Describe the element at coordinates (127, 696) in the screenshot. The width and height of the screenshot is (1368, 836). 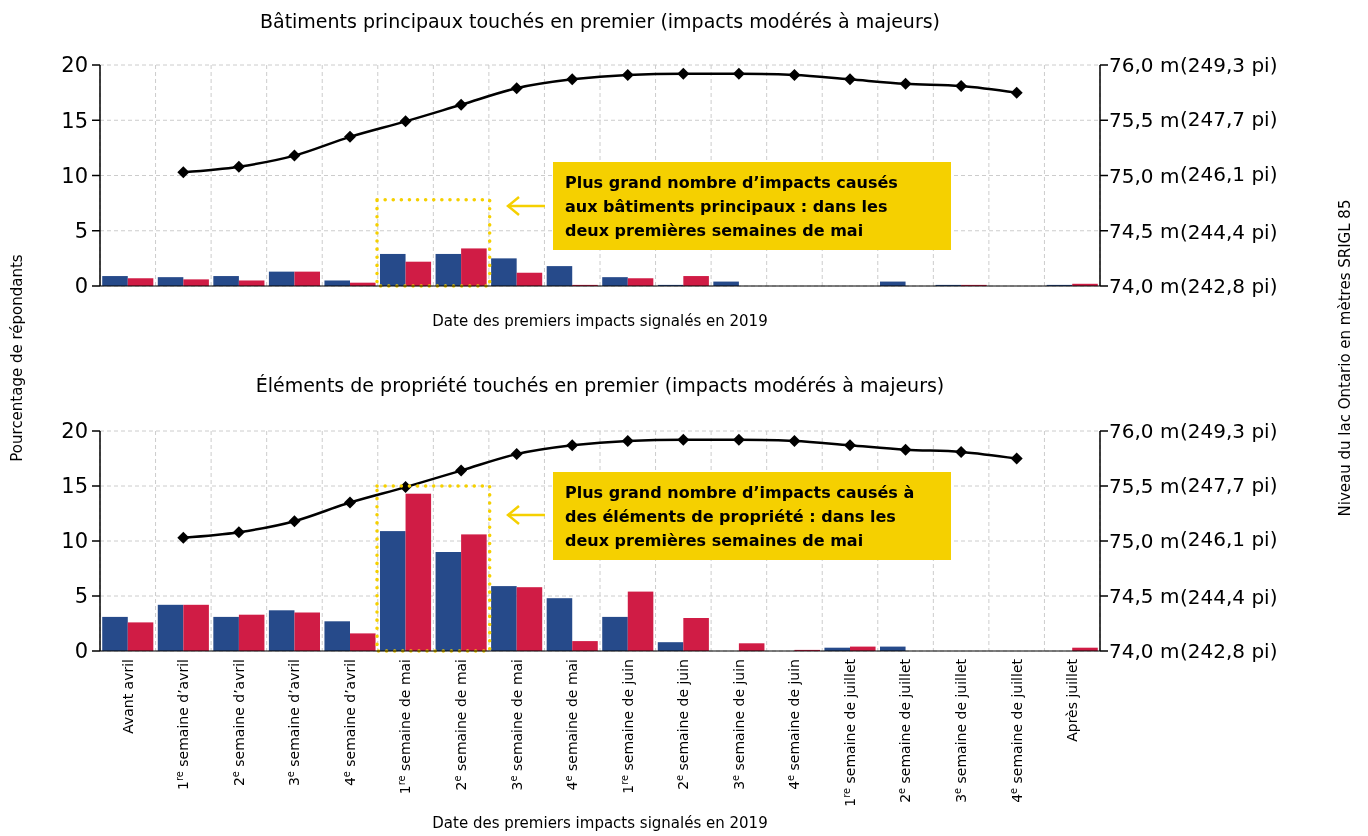
I see `x-tick-label: Avant avril` at that location.